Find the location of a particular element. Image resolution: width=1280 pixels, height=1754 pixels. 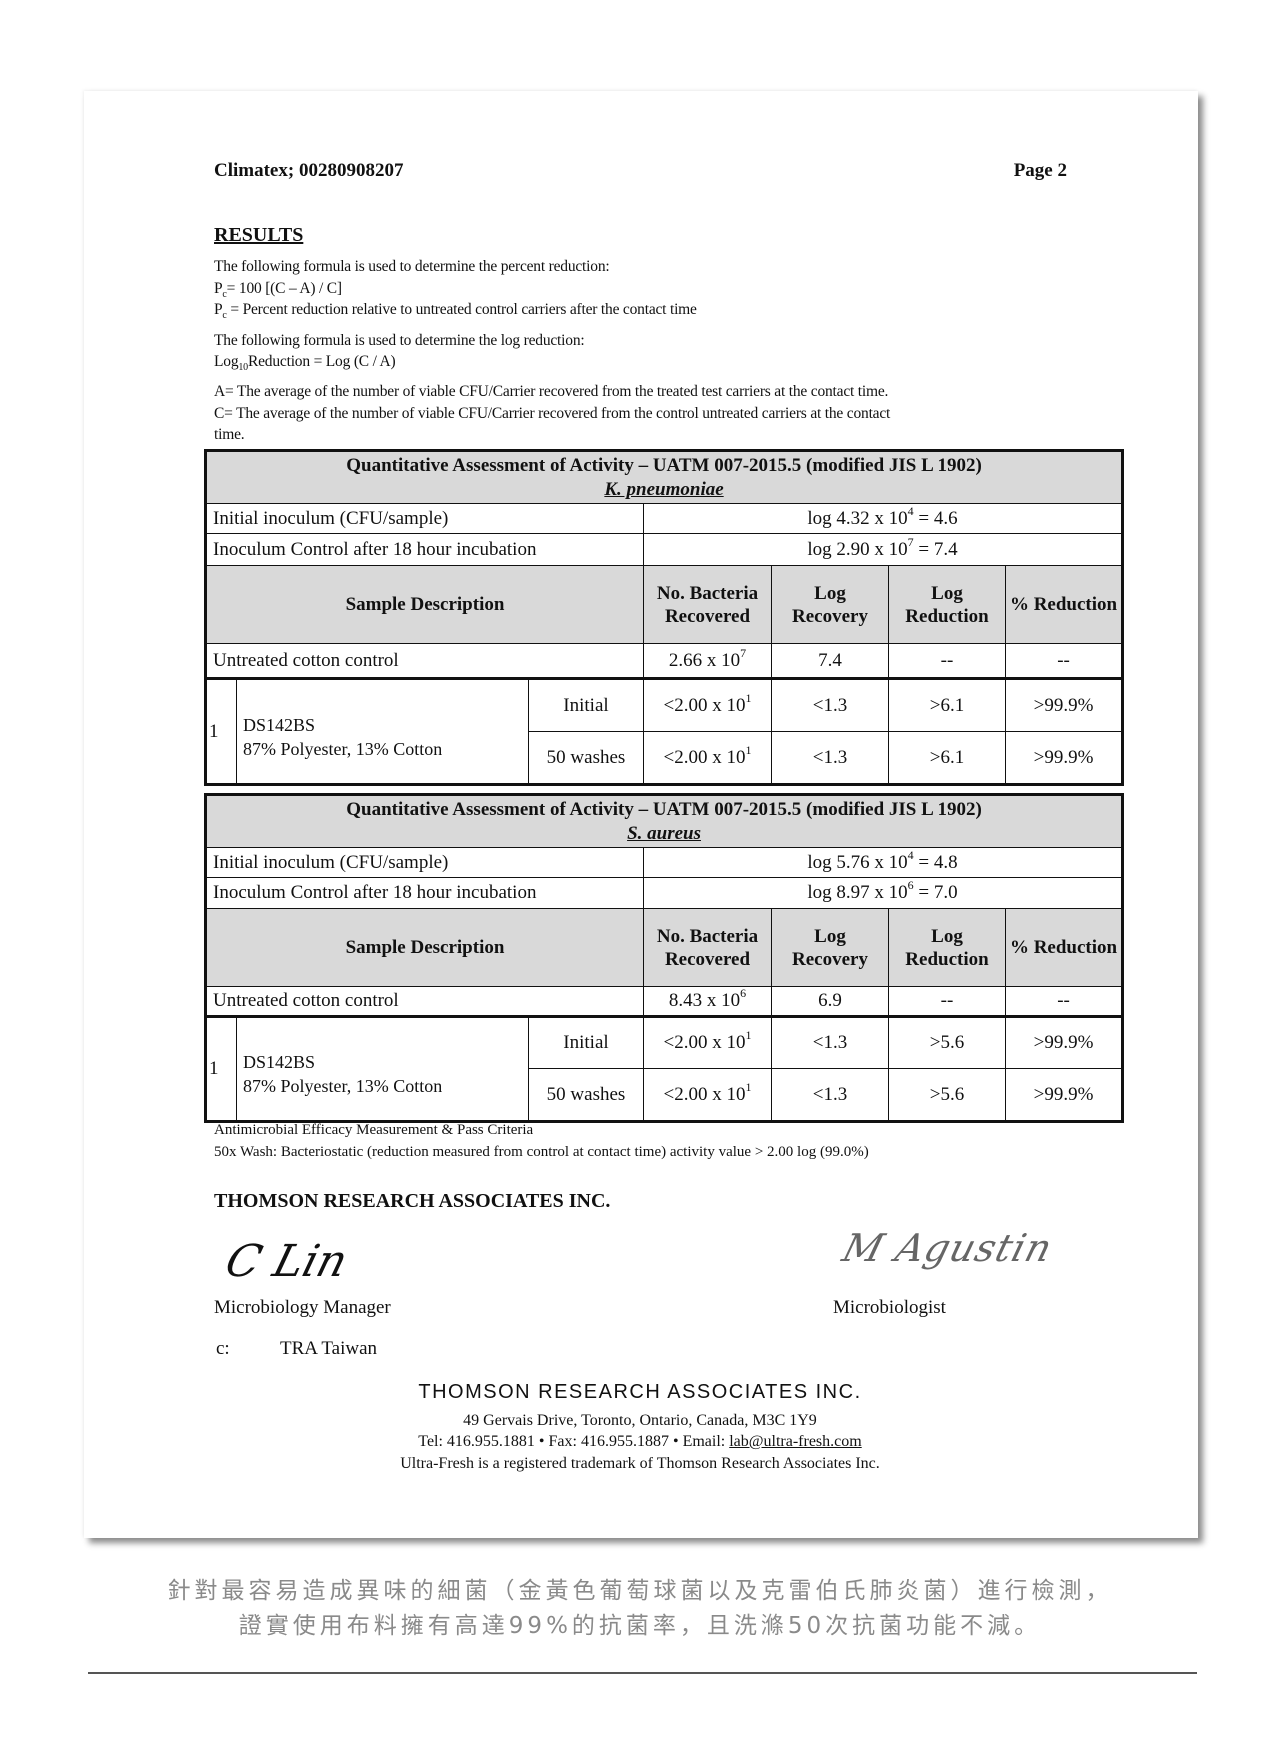

untreated-label: Untreated cotton control is located at coordinates (424, 1001).